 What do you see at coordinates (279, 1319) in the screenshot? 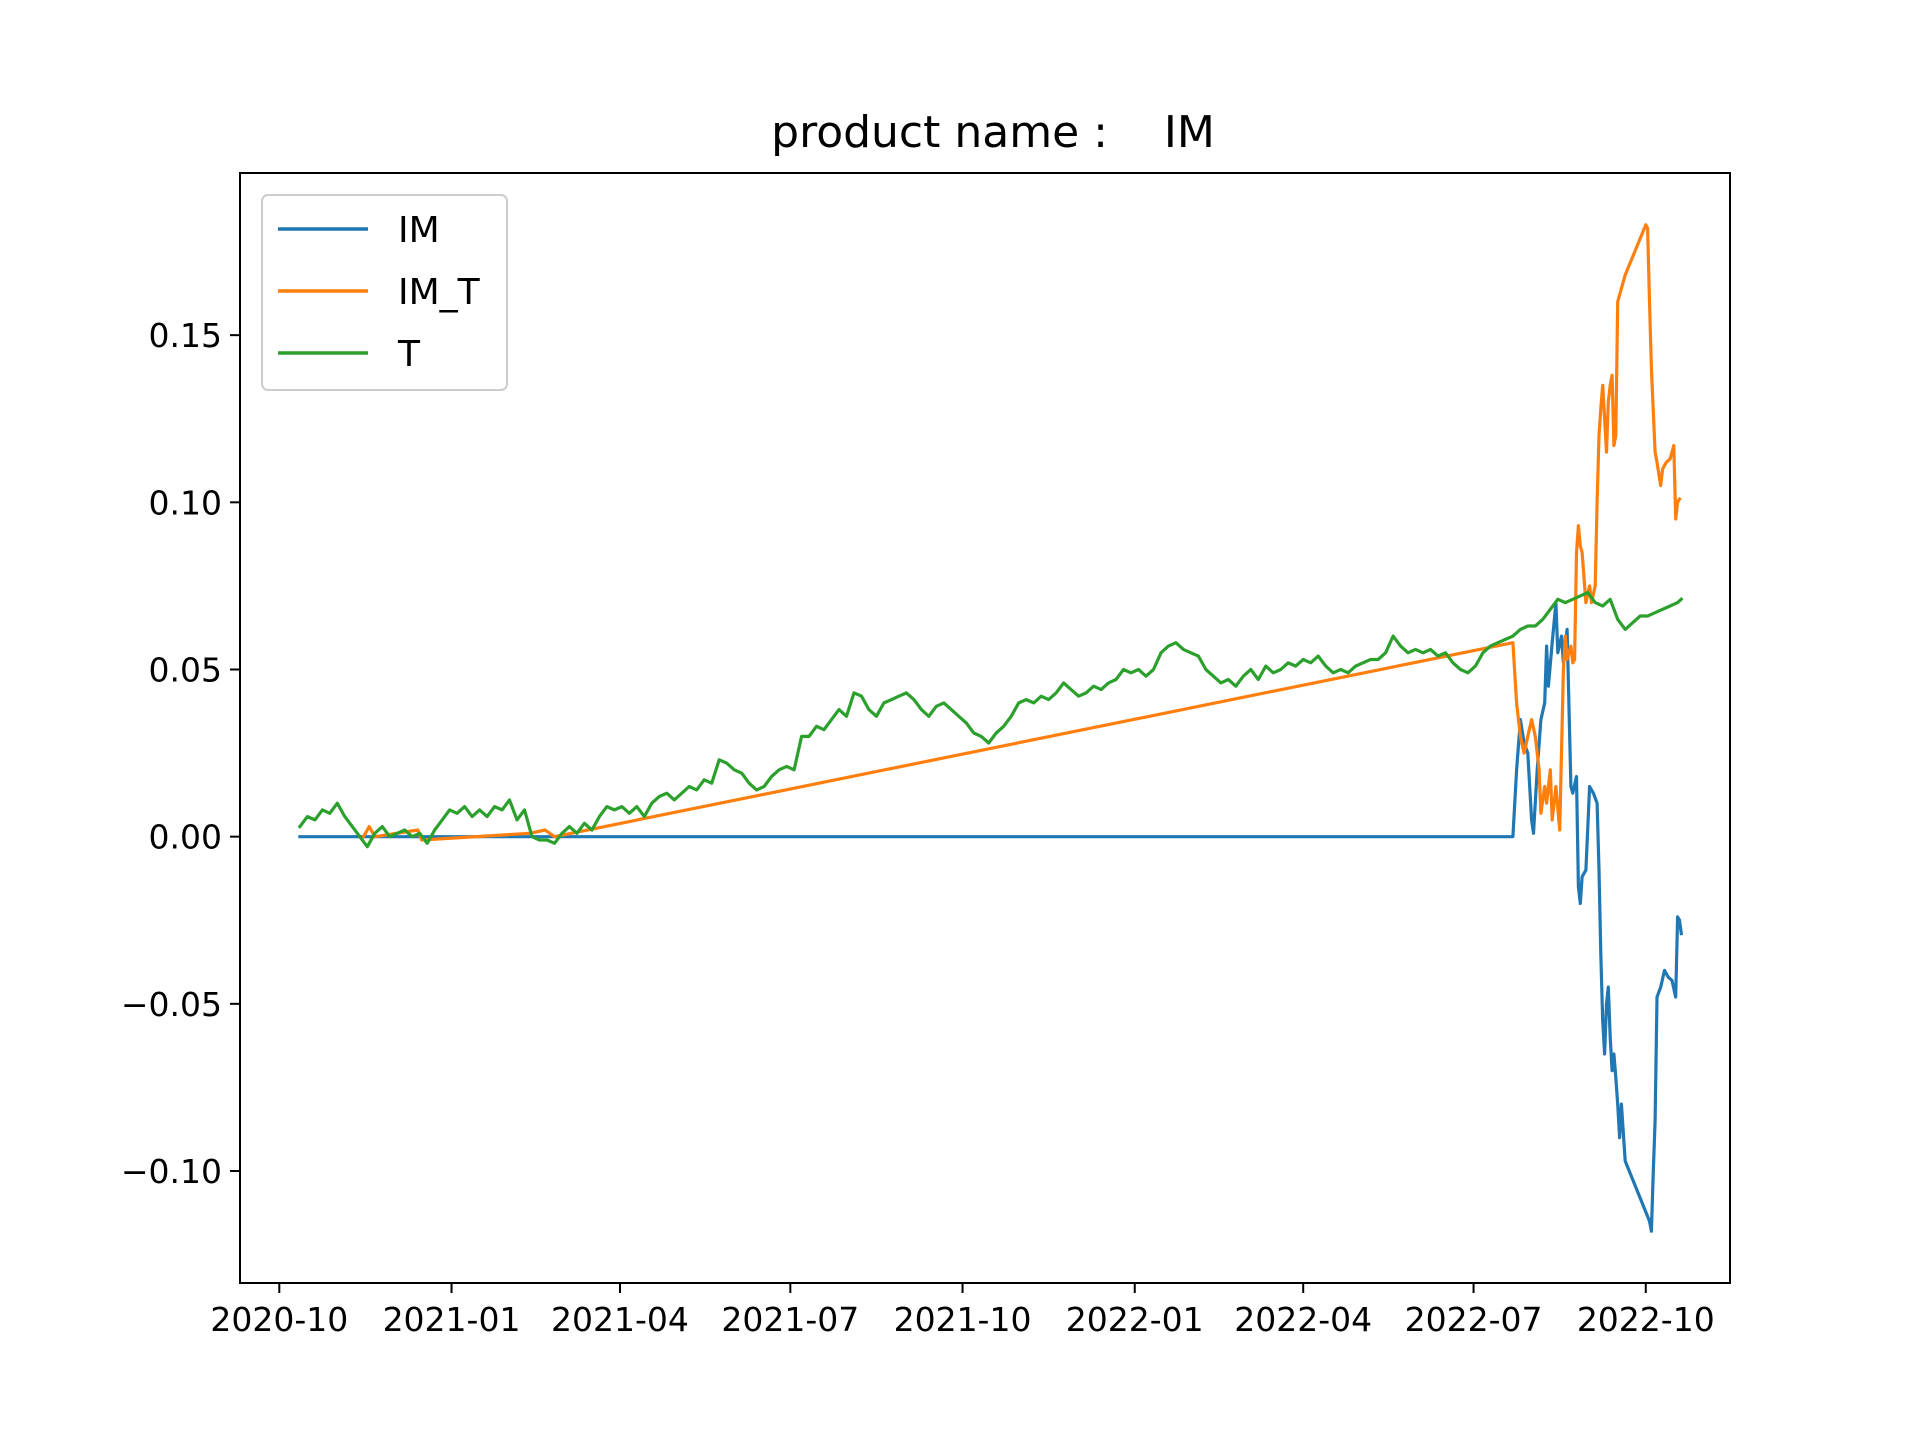
I see `x-tick-label: 2020-10` at bounding box center [279, 1319].